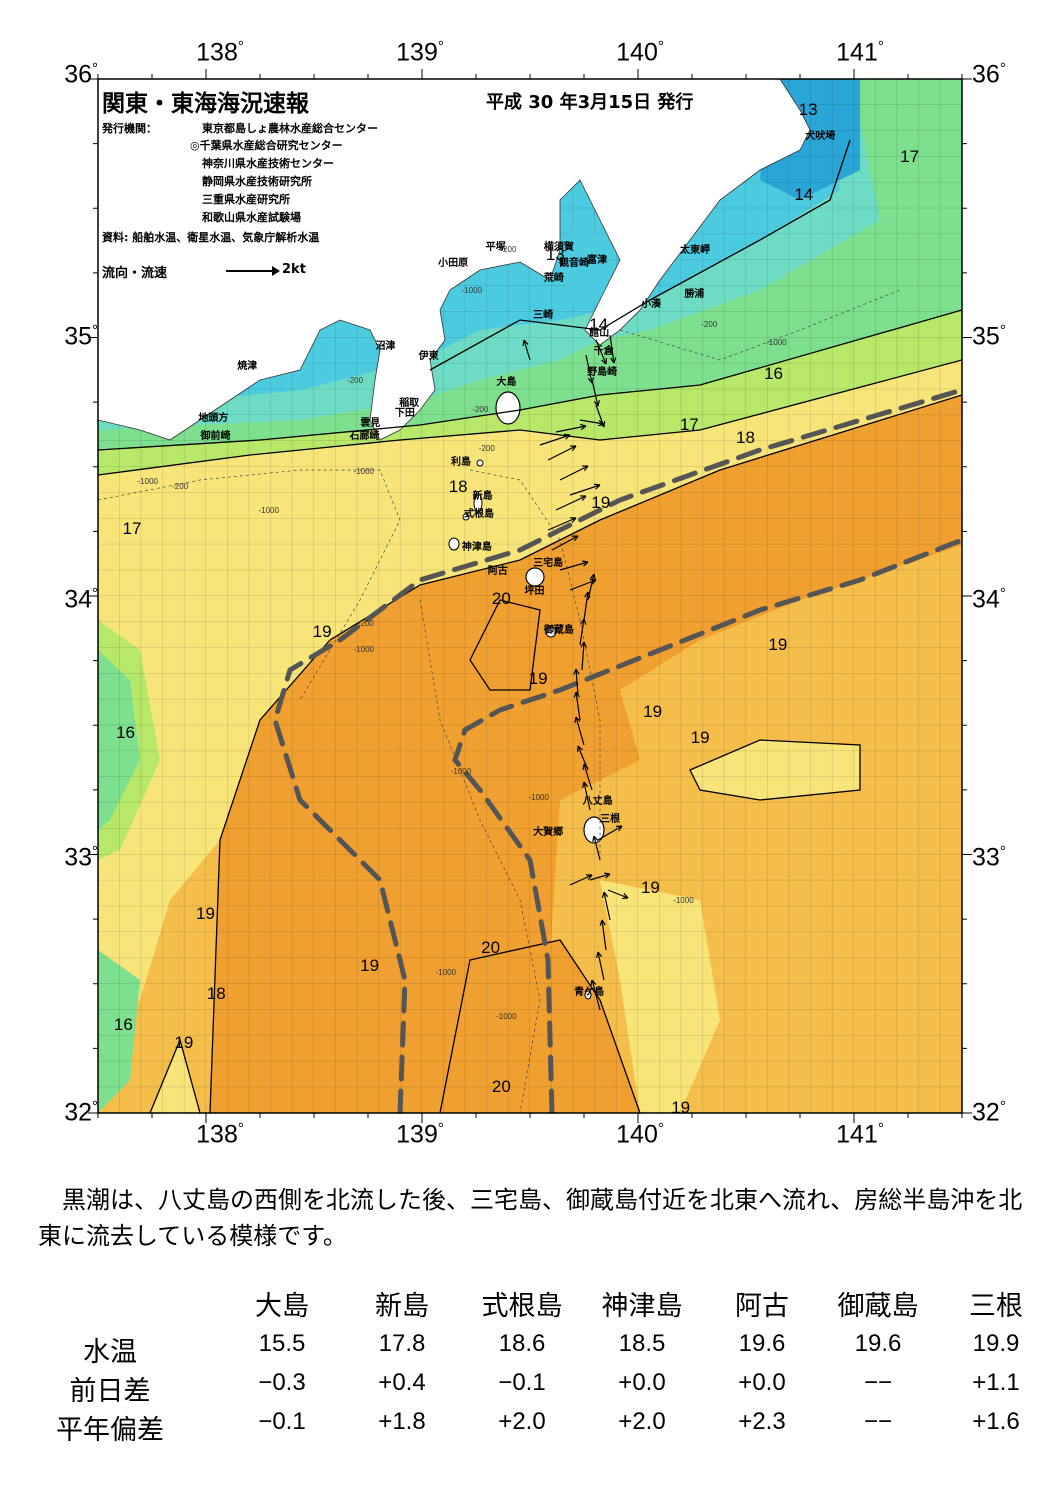  I want to click on place-name-label: 千倉, so click(603, 351).